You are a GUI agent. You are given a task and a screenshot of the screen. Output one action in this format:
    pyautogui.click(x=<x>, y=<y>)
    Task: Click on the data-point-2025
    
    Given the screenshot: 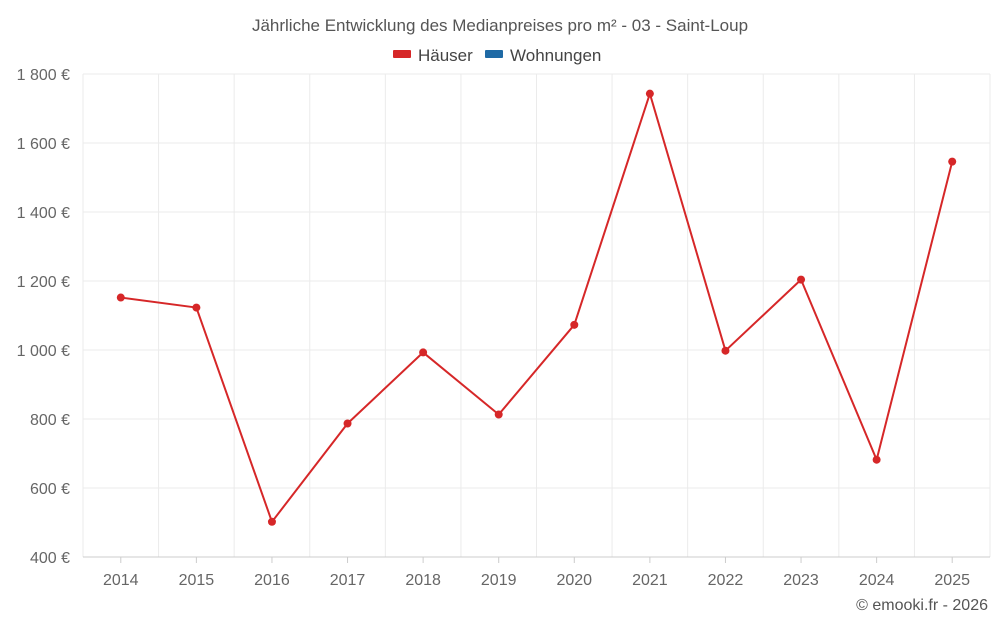 What is the action you would take?
    pyautogui.click(x=952, y=161)
    